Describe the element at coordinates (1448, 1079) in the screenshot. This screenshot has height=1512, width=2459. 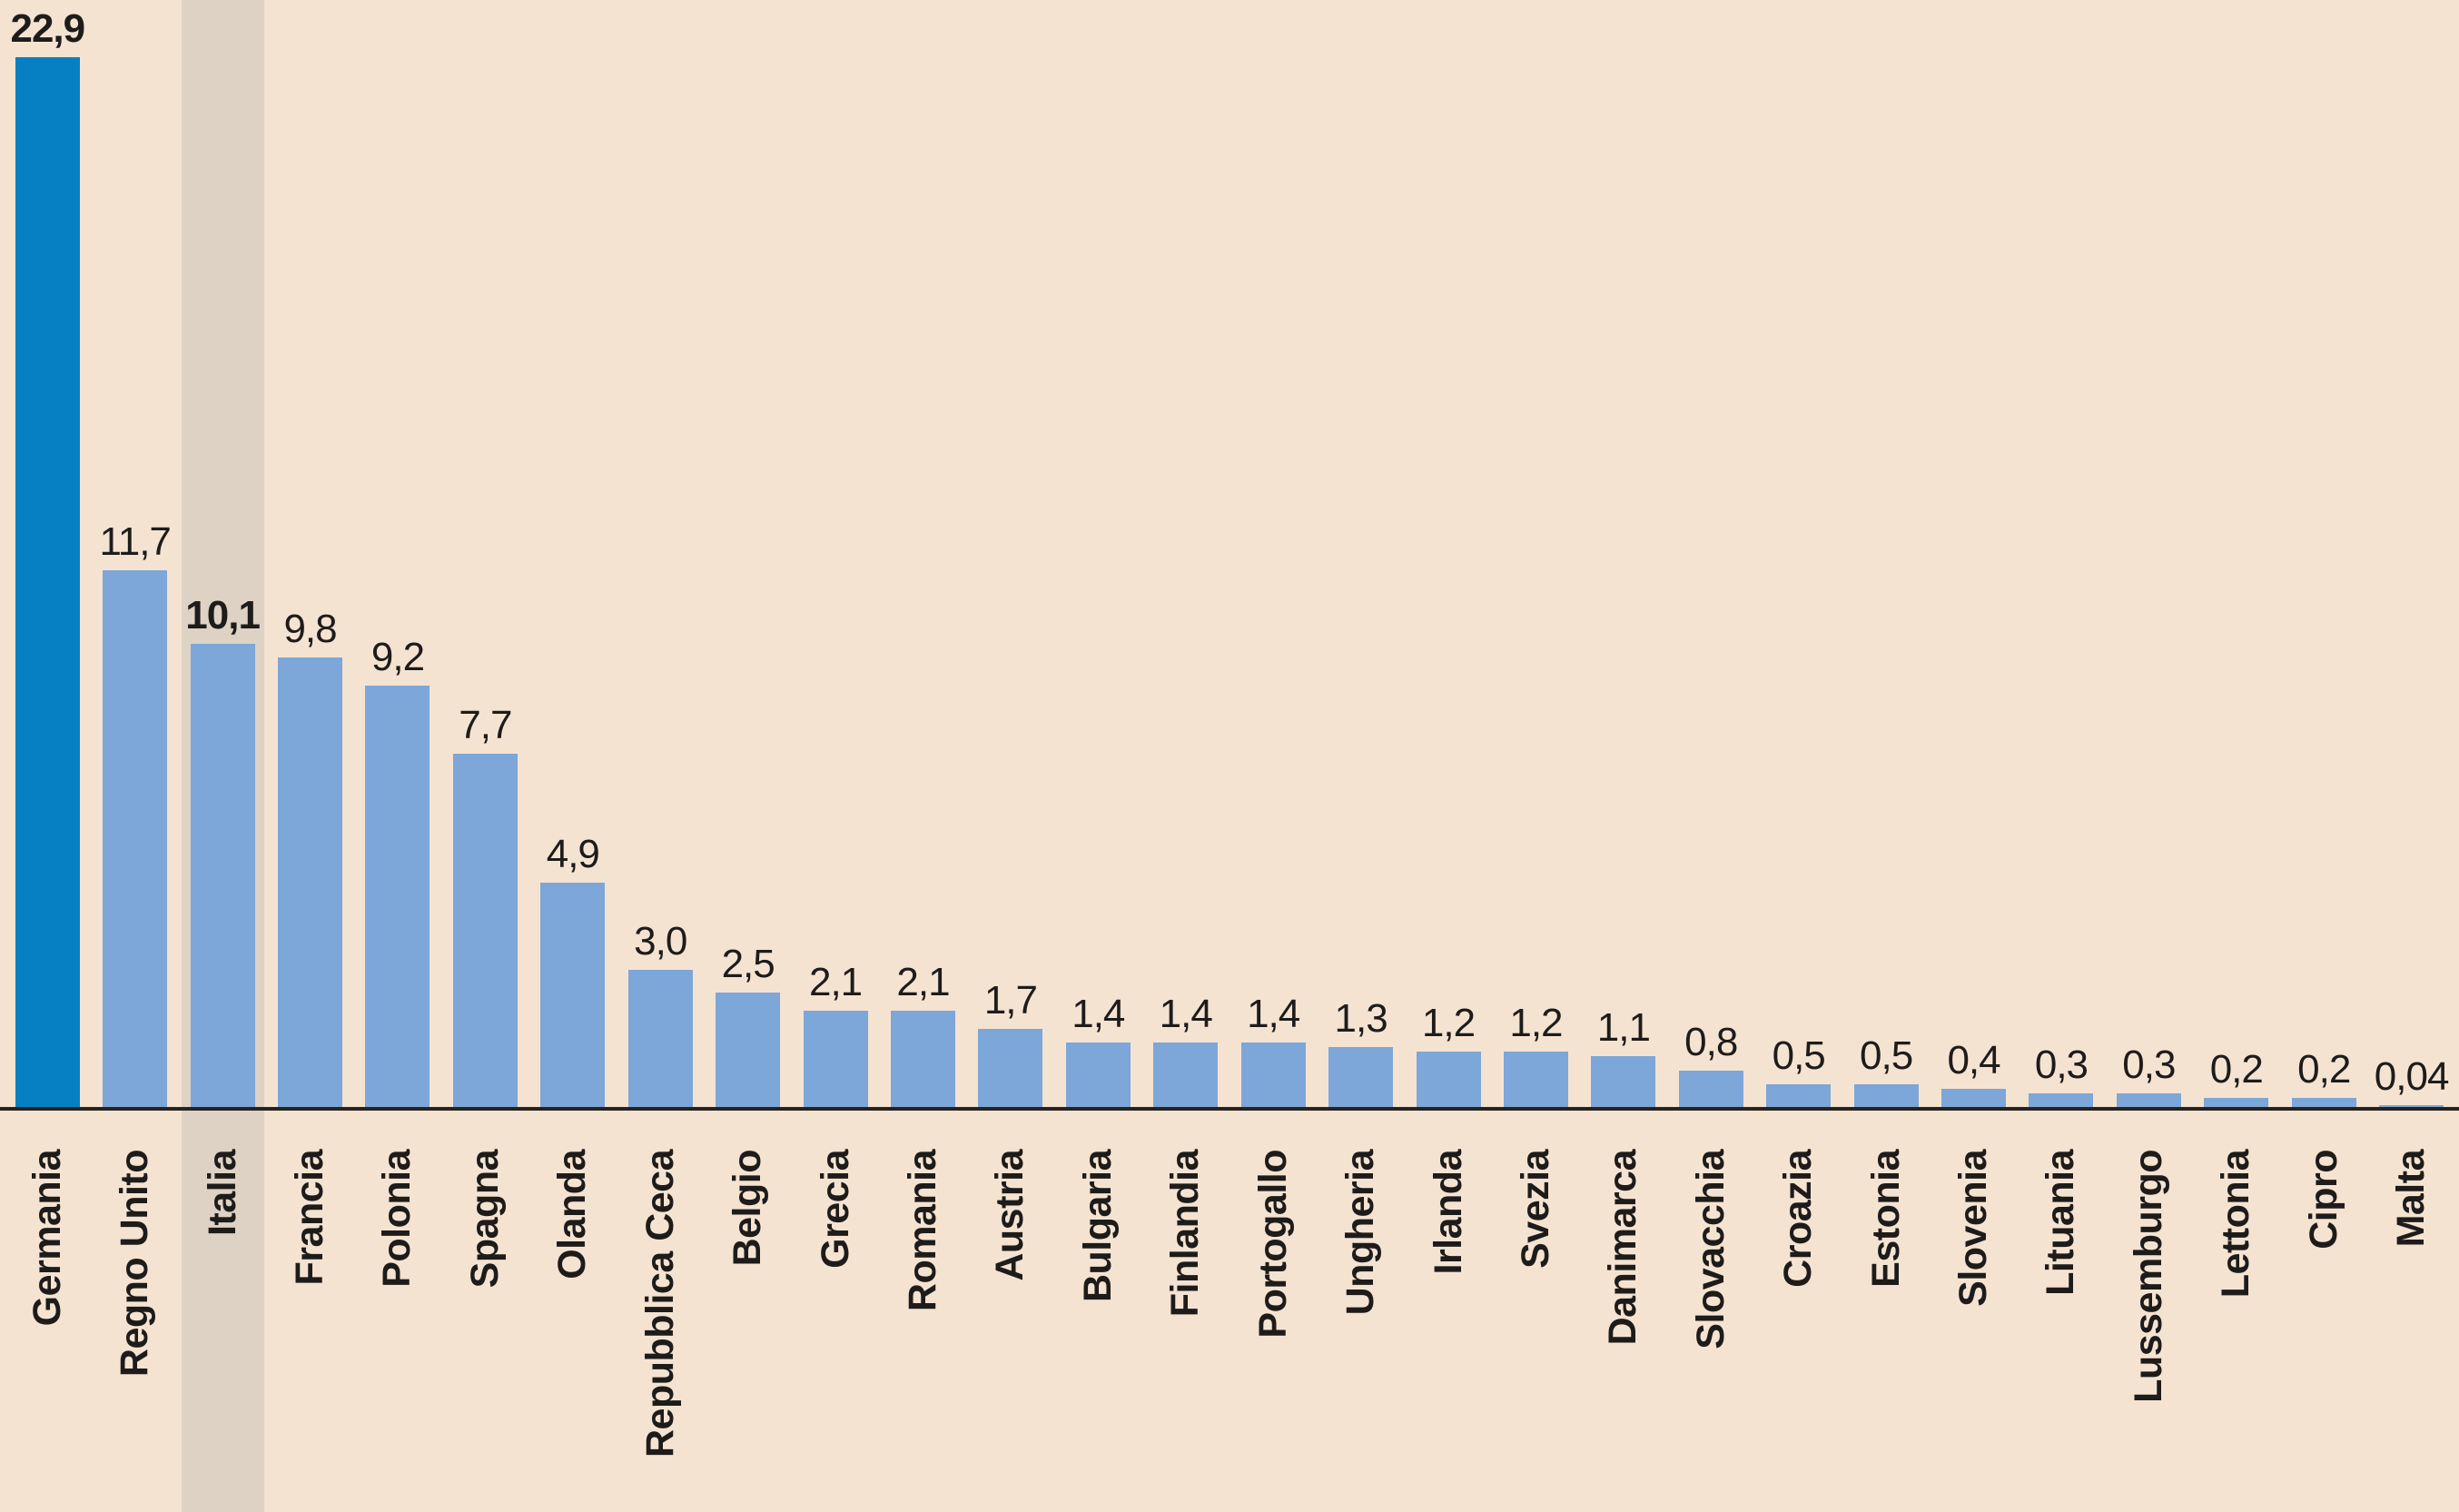
I see `bar-irlanda` at that location.